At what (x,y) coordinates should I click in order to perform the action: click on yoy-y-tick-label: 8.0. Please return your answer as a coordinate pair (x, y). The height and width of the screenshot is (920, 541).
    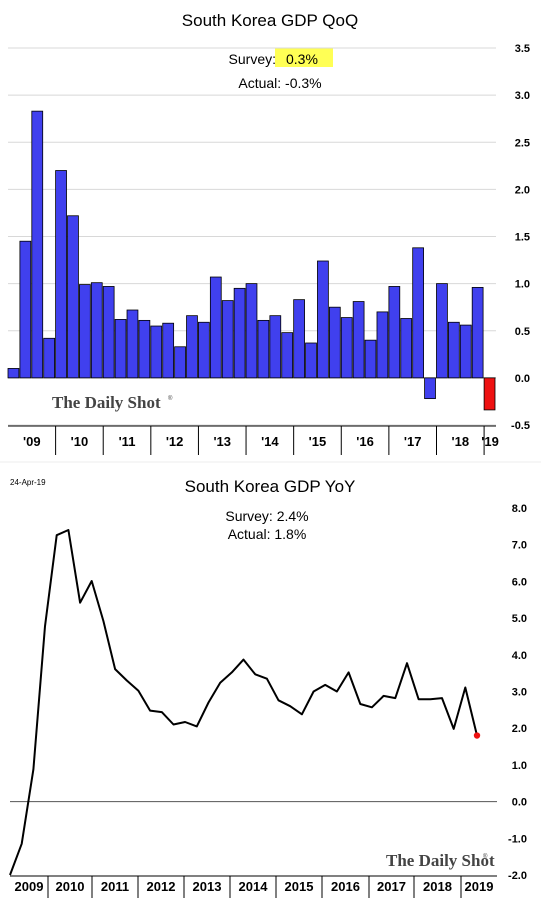
    Looking at the image, I should click on (519, 509).